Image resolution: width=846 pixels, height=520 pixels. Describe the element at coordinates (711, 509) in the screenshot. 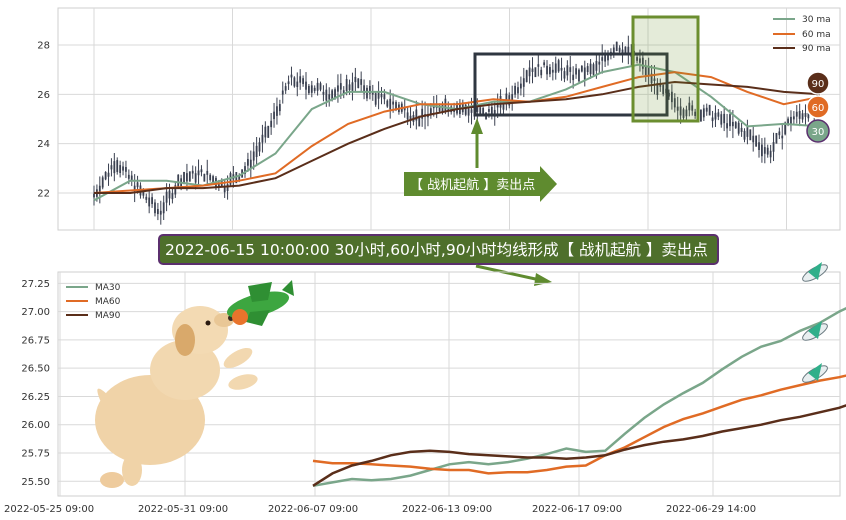

I see `bottom-xtick-label: 2022-06-29 14:00` at that location.